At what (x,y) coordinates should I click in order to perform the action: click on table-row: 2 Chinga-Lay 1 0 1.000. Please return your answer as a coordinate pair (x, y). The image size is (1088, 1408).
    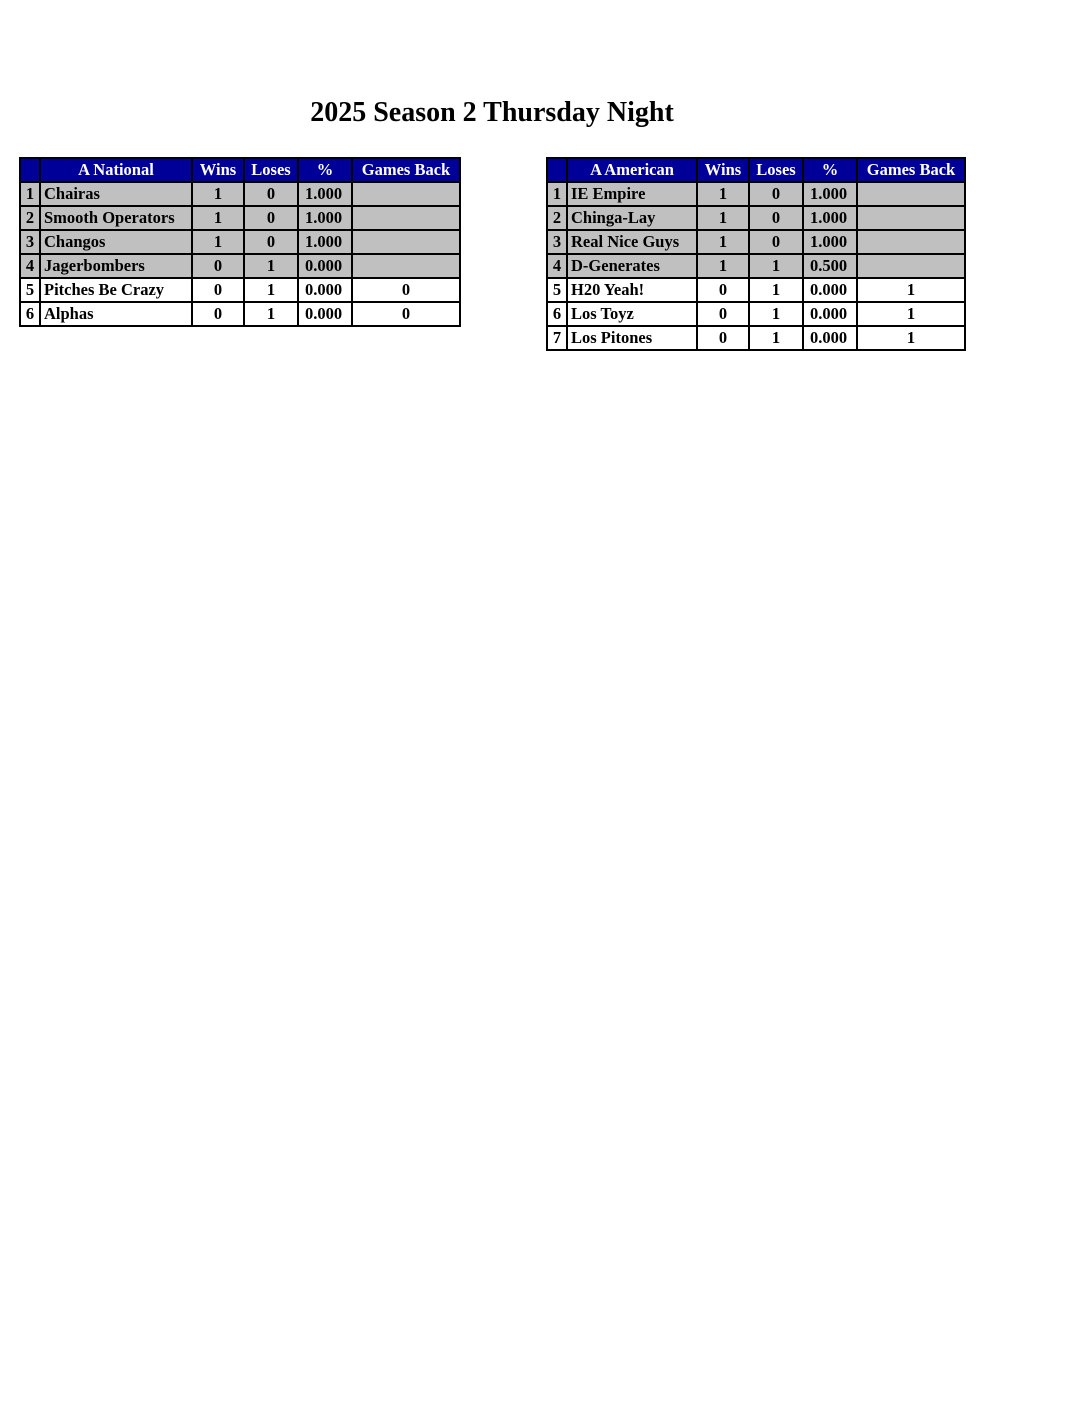
    Looking at the image, I should click on (756, 218).